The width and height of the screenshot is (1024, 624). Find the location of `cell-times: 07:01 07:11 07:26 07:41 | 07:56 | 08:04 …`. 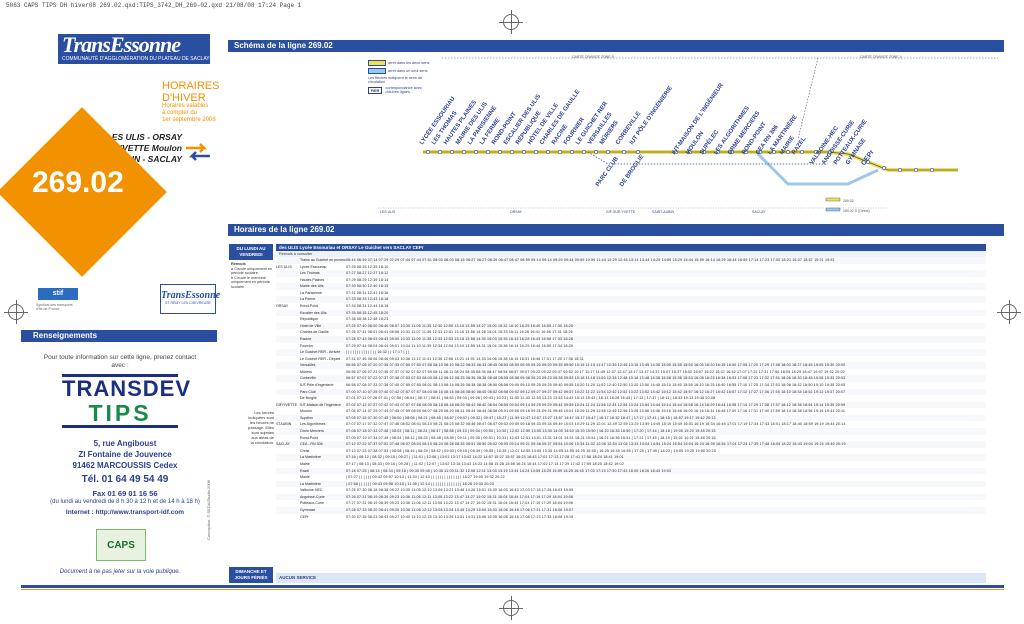

cell-times: 07:01 07:11 07:26 07:41 | 07:56 | 08:04 … is located at coordinates (531, 398).